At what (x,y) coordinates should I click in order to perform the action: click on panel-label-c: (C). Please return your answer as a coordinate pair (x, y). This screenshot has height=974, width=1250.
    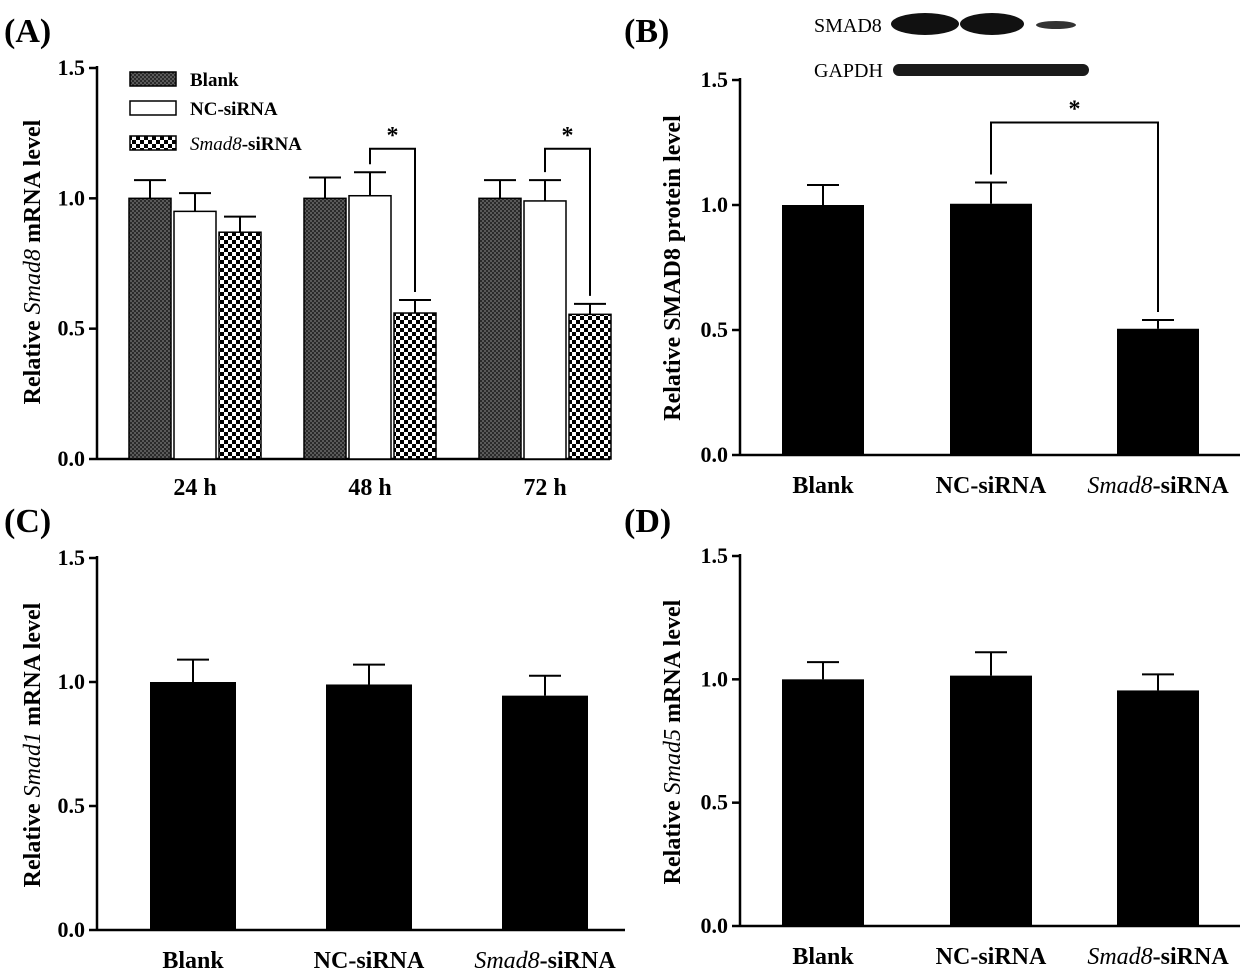
    Looking at the image, I should click on (27, 521).